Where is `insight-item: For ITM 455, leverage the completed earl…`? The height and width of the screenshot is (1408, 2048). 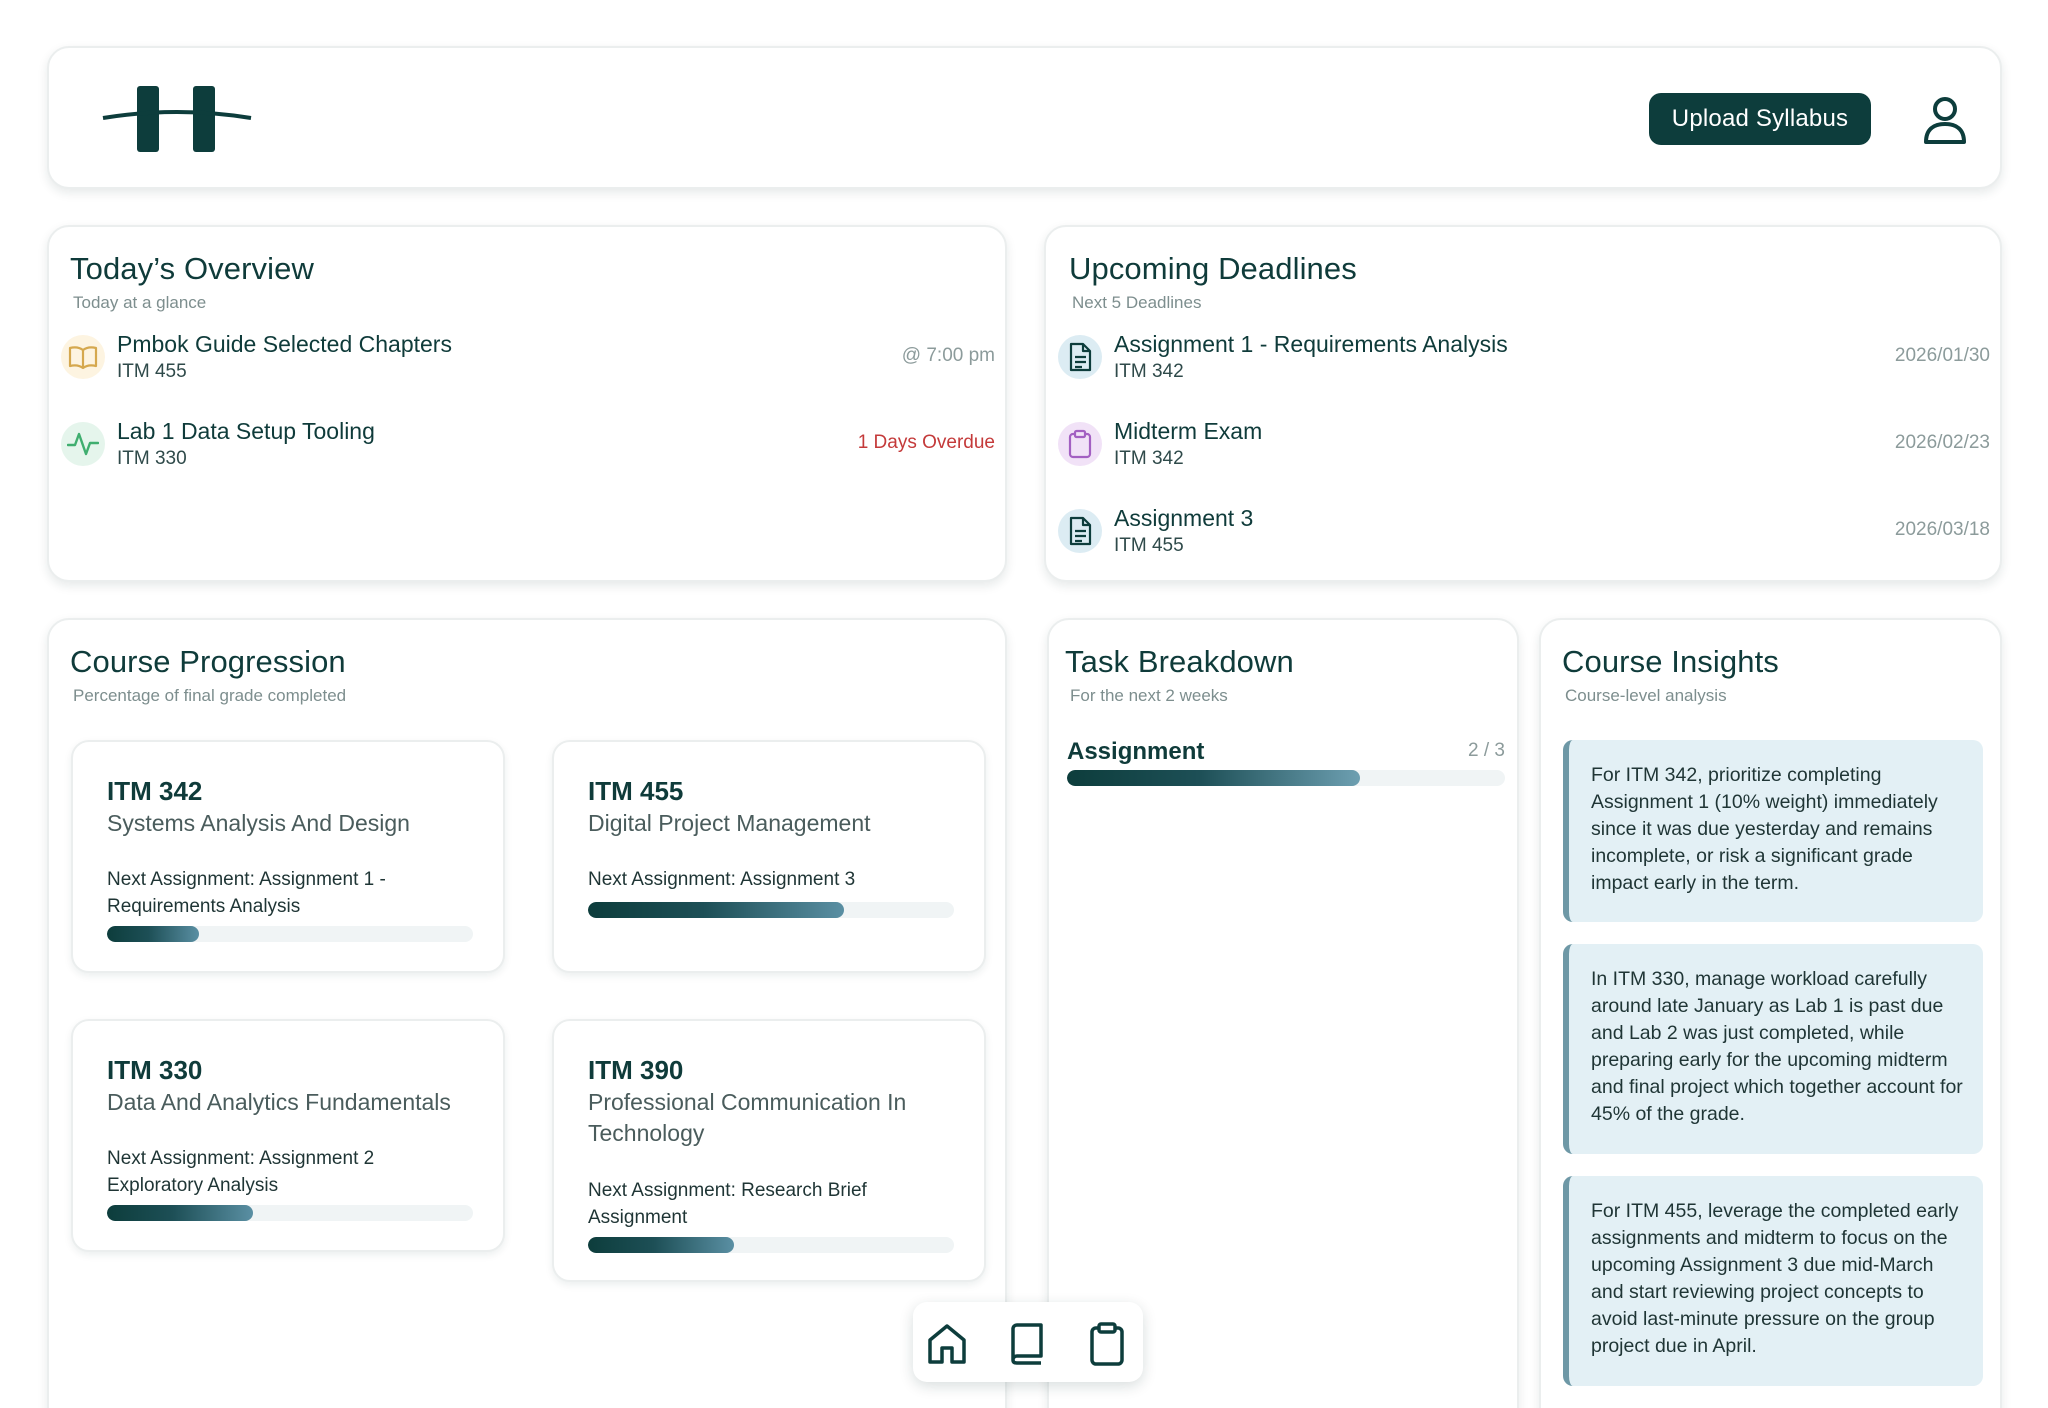
insight-item: For ITM 455, leverage the completed earl… is located at coordinates (1773, 1281).